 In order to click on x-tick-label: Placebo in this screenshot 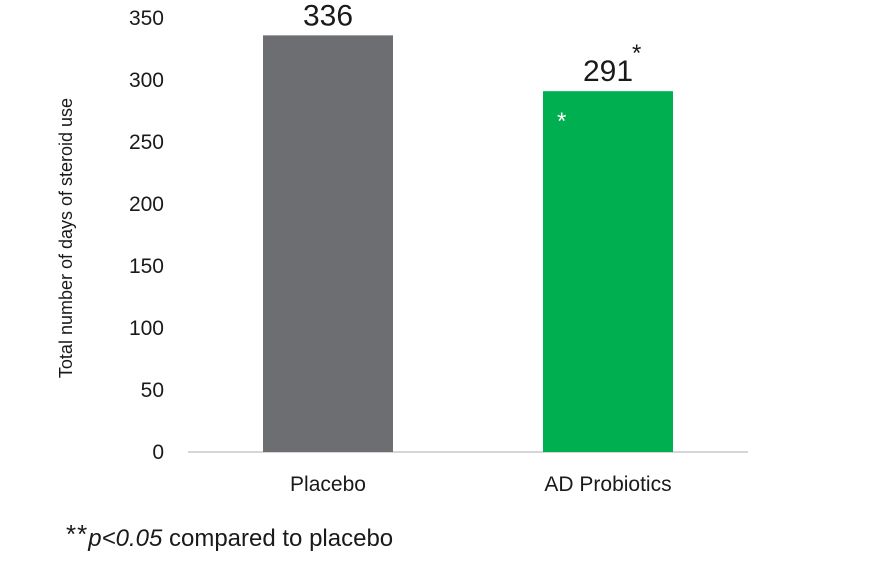, I will do `click(328, 484)`.